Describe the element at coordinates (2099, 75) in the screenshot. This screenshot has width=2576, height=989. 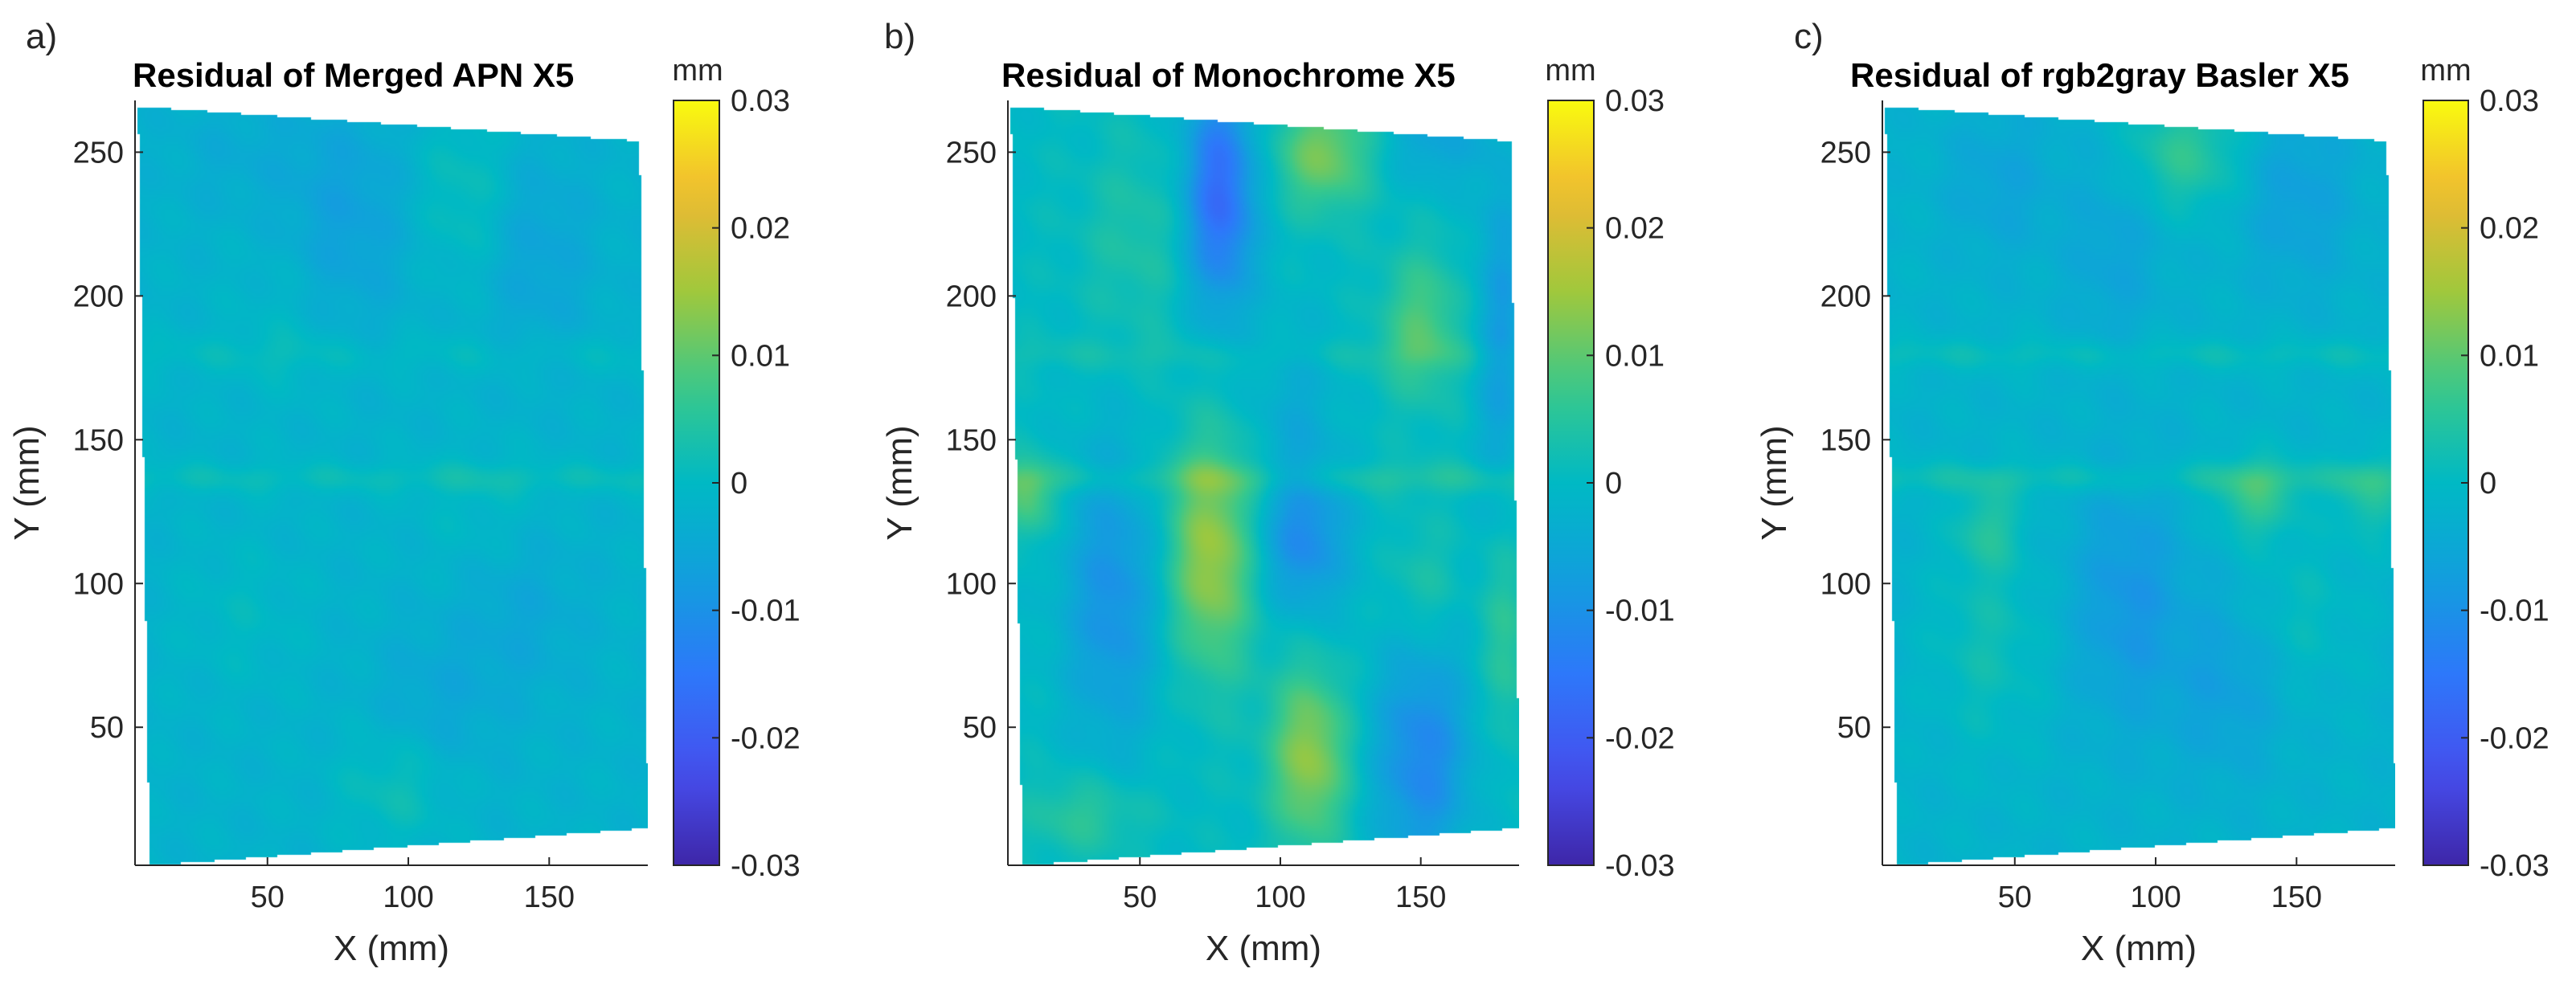
I see `chart-title: Residual of rgb2gray Basler X5` at that location.